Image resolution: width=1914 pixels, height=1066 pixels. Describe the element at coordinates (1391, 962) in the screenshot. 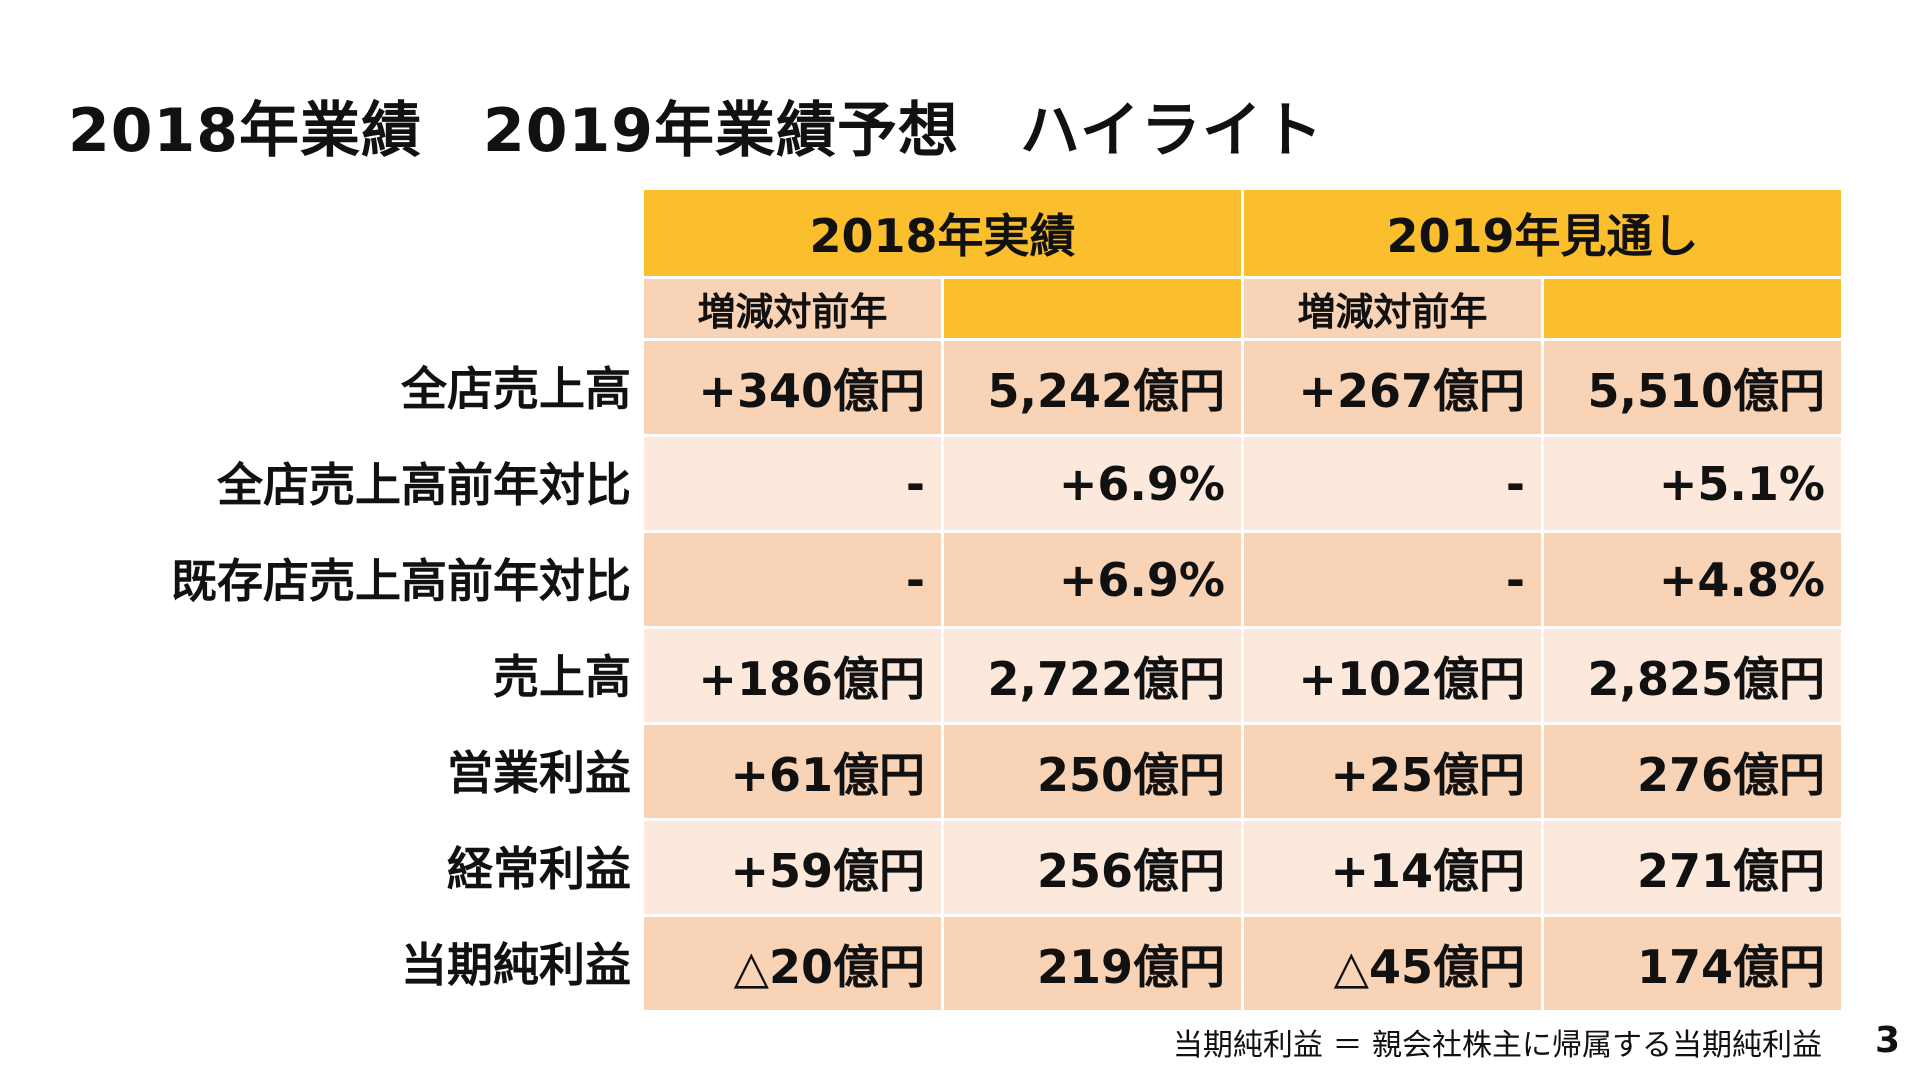

I see `cell-2019-change: △45億円` at that location.